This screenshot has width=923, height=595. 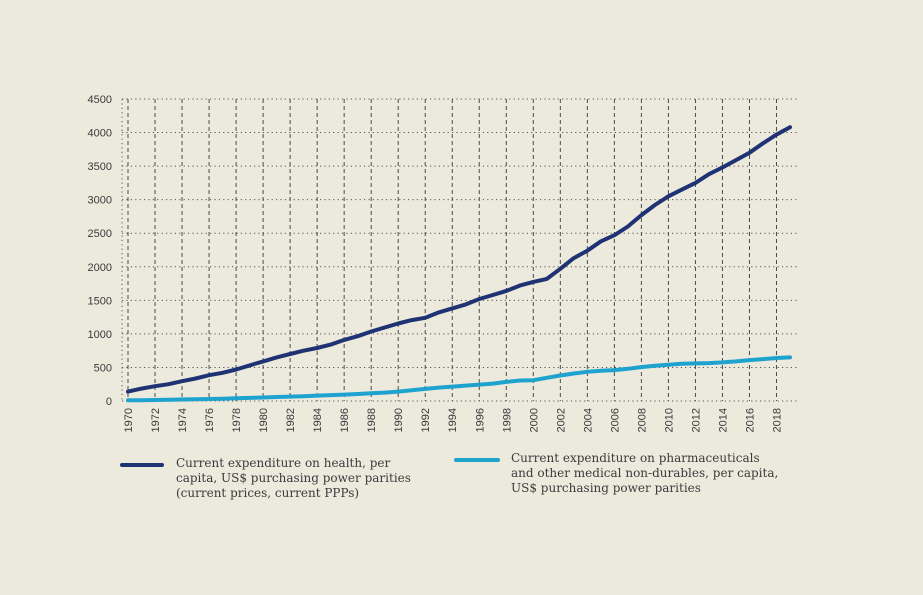 I want to click on x-tick-label: 1970, so click(x=129, y=420).